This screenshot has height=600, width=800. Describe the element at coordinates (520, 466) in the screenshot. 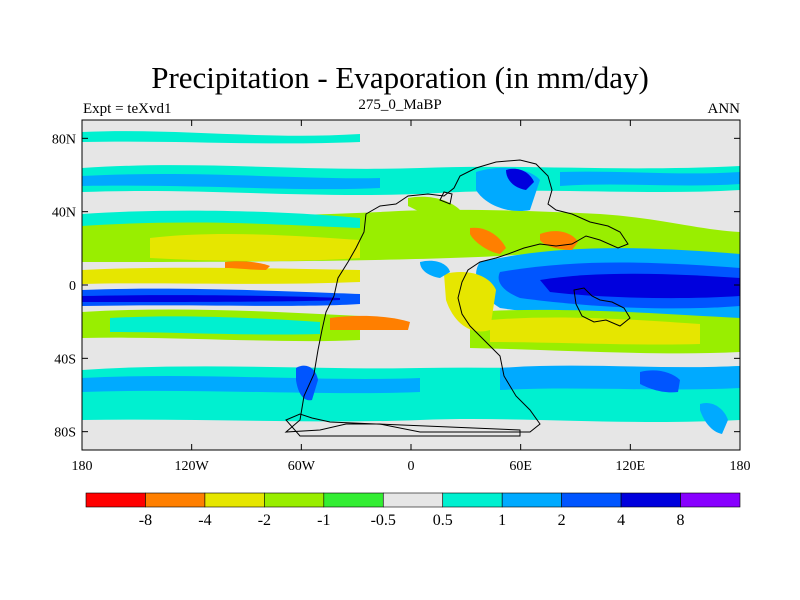

I see `lon-tick-label: 60E` at that location.